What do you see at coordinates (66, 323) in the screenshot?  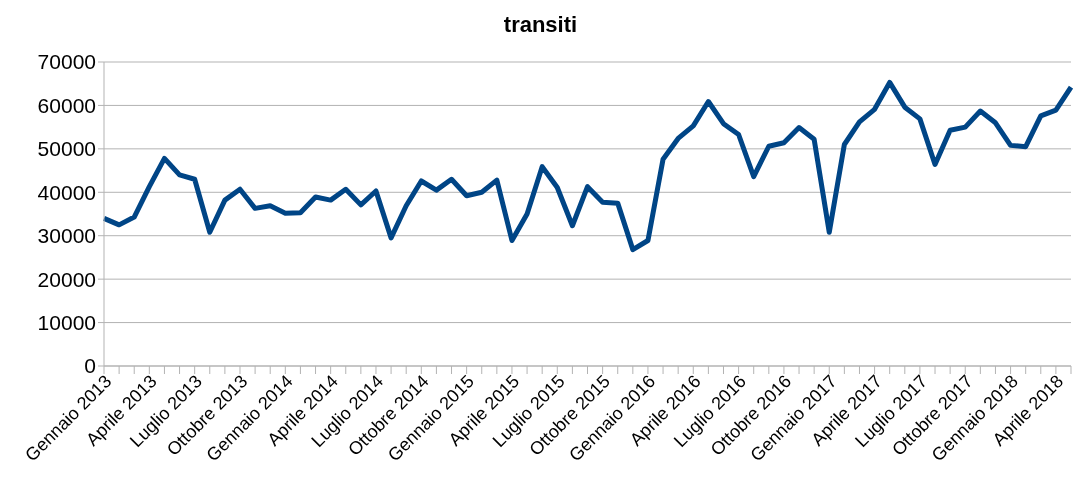 I see `y-tick-label: 10000` at bounding box center [66, 323].